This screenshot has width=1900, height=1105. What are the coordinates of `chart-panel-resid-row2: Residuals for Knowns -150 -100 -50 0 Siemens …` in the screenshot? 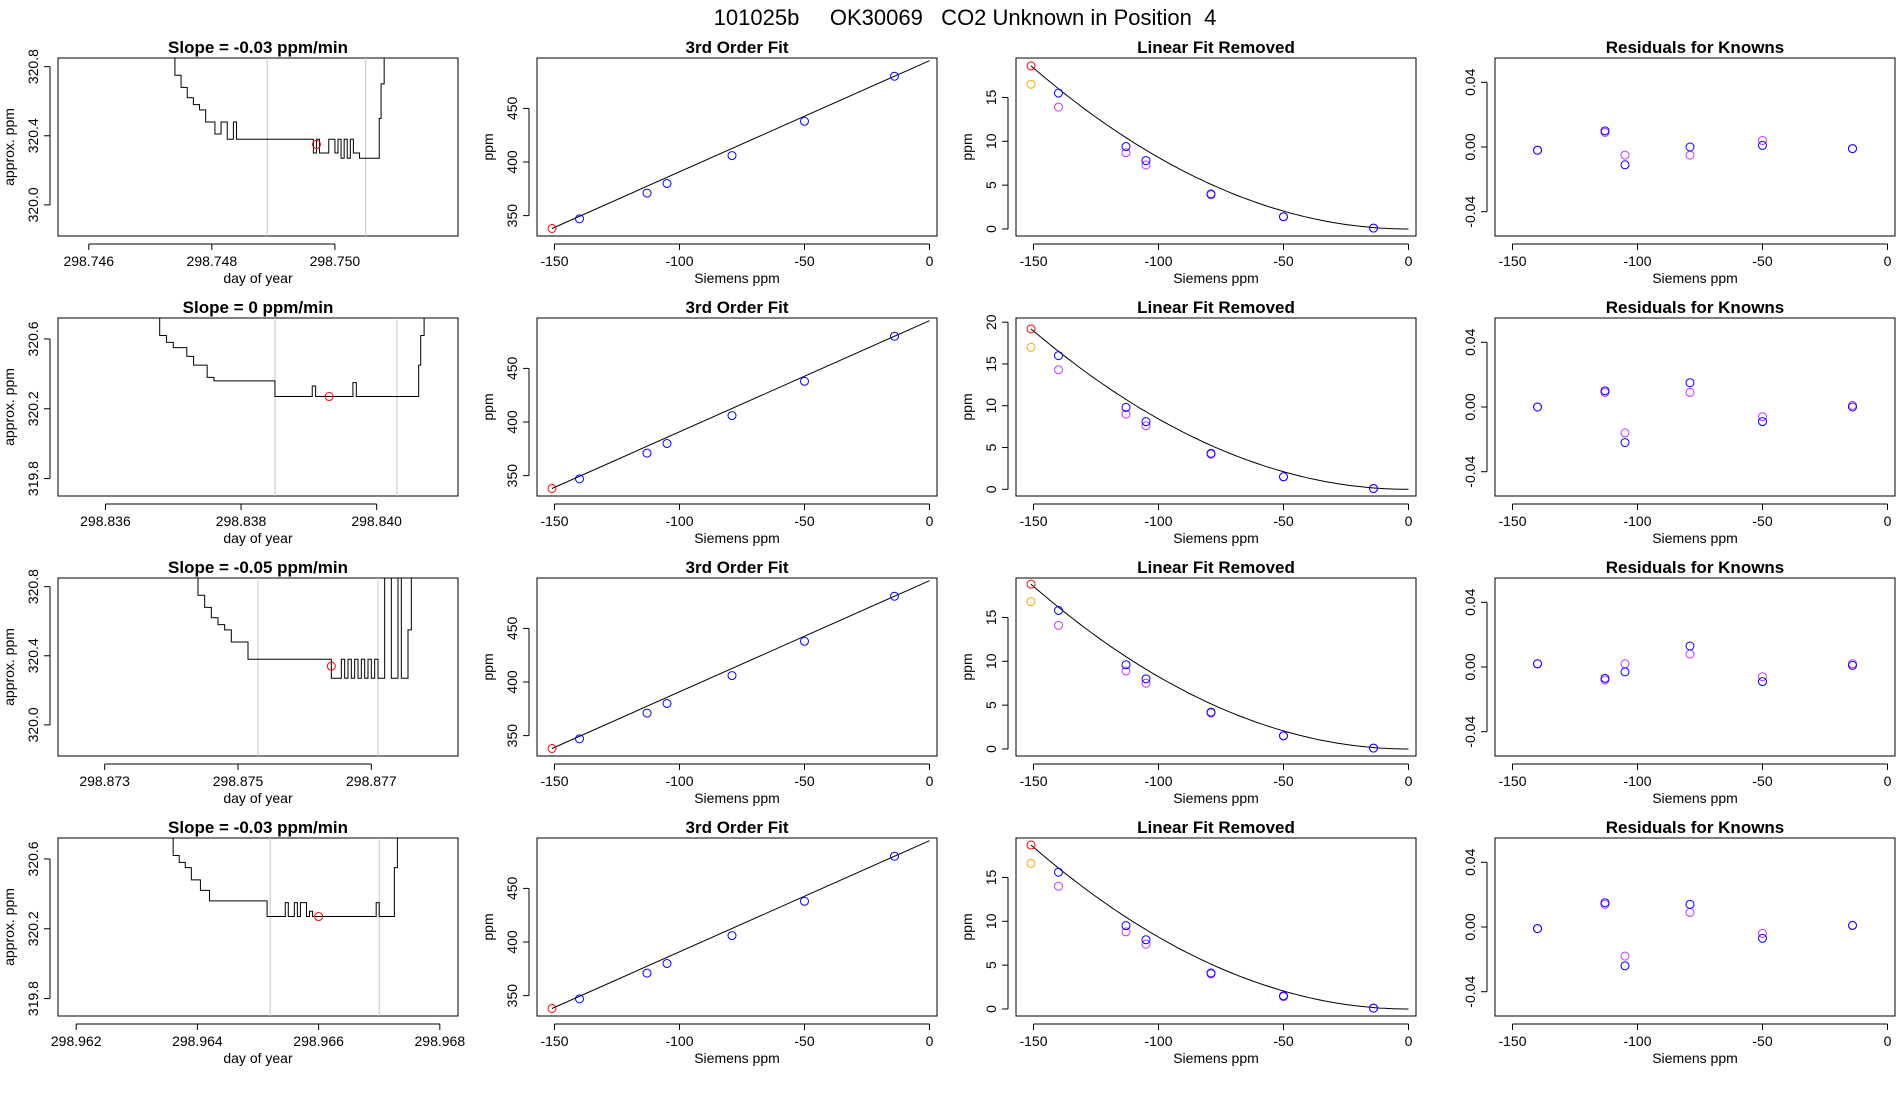 It's located at (1679, 682).